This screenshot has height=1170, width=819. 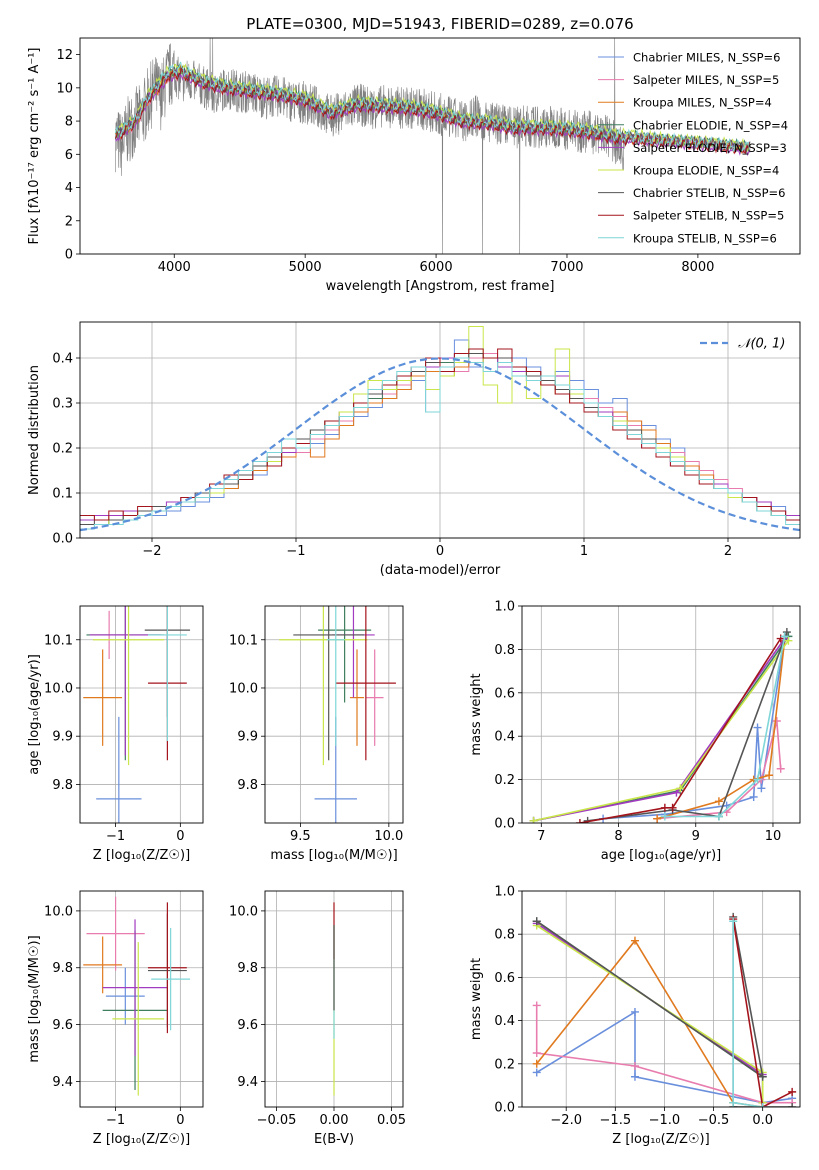 I want to click on y-tick-label: 0, so click(x=69, y=255).